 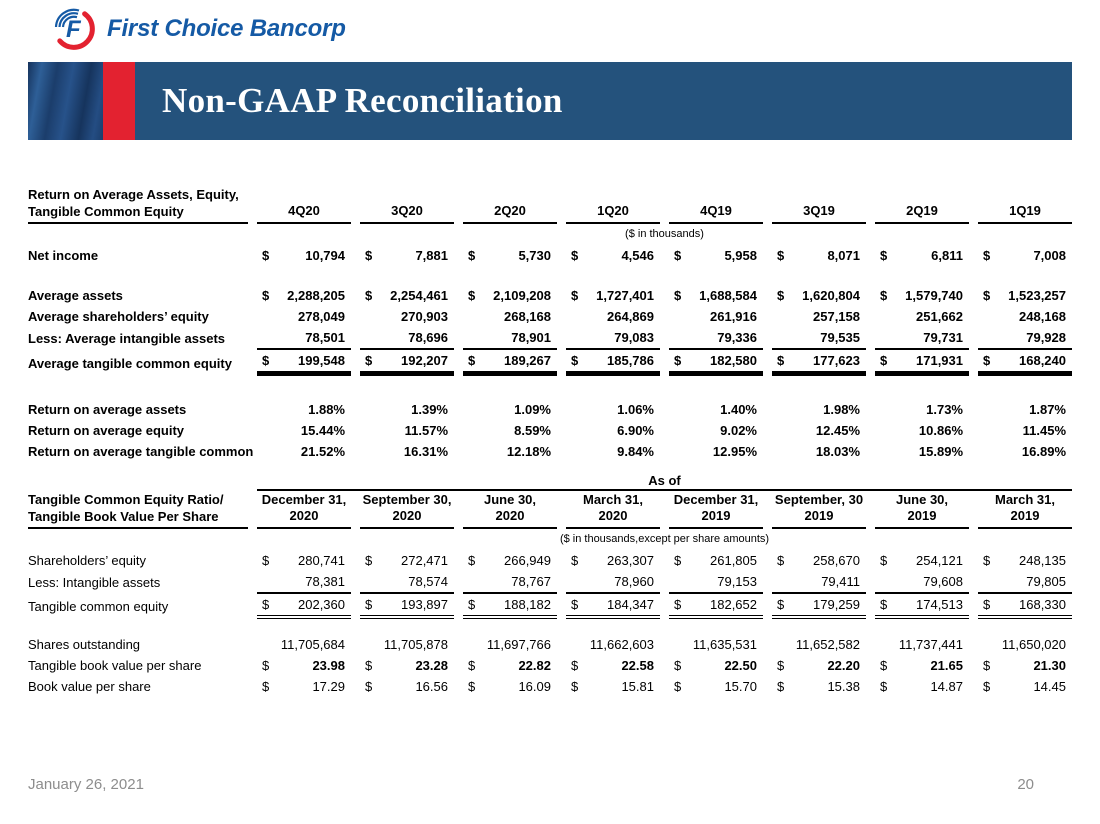 I want to click on cell-value: $14.45, so click(x=1024, y=686).